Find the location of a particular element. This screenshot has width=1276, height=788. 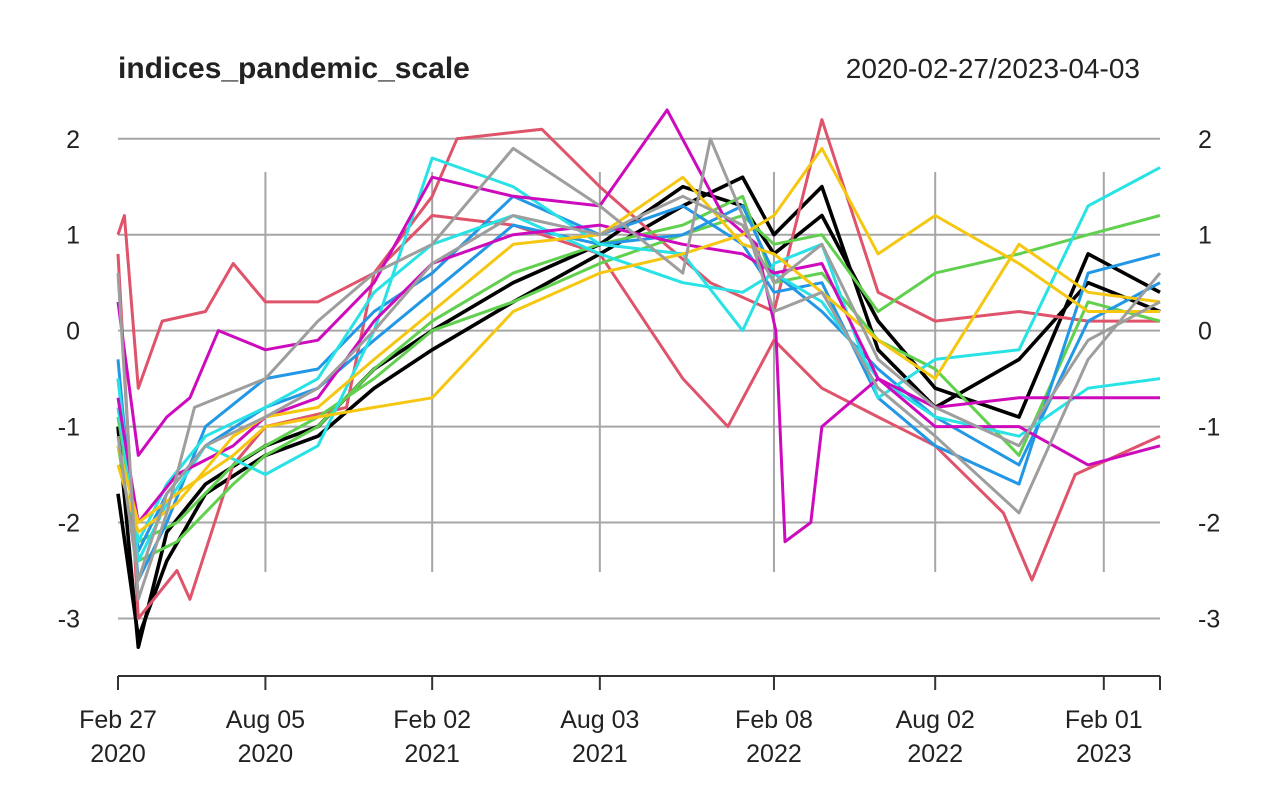

y-tick-label-right: -3 is located at coordinates (1209, 619).